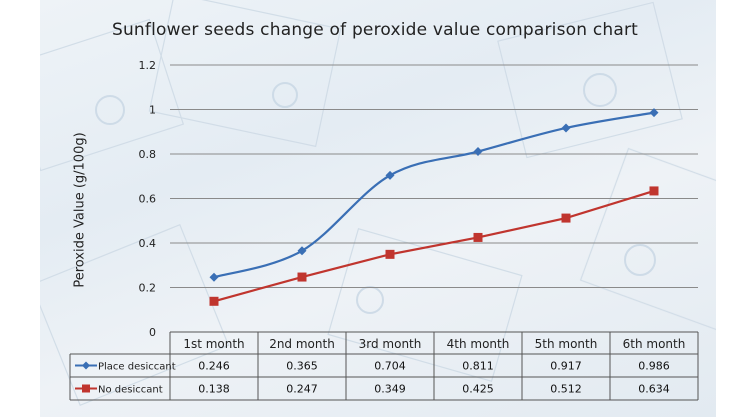  Describe the element at coordinates (478, 389) in the screenshot. I see `table-value: 0.425` at that location.